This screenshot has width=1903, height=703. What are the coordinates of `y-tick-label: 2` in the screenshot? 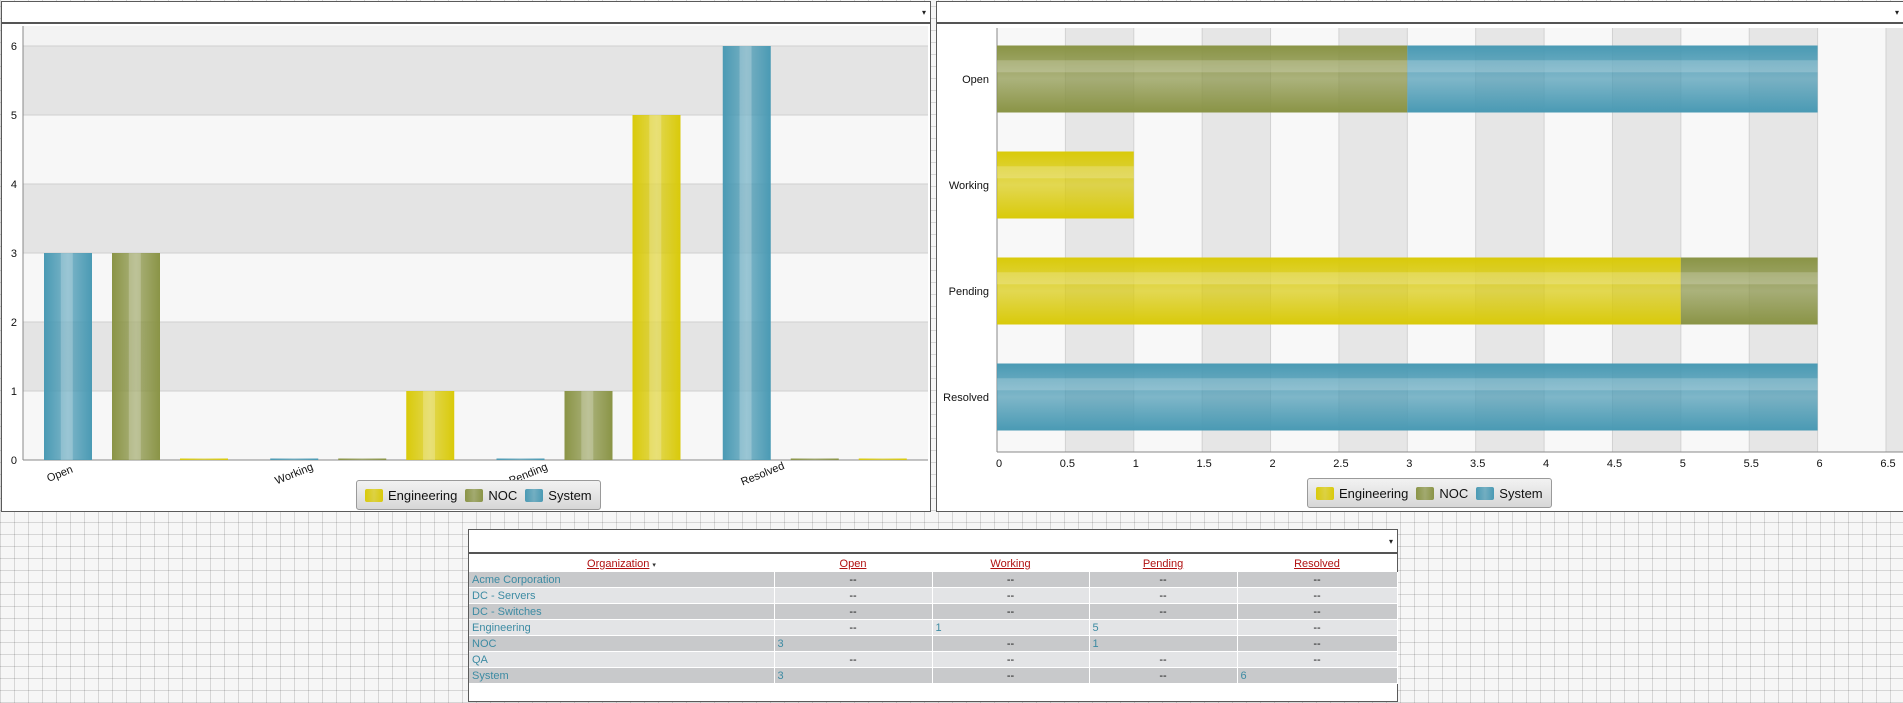 It's located at (14, 323).